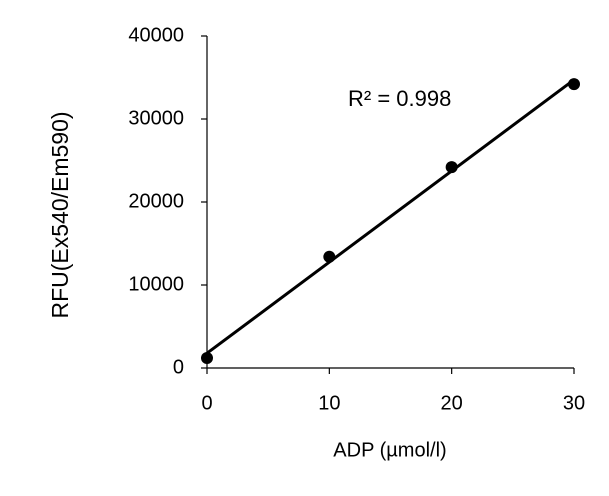  What do you see at coordinates (156, 35) in the screenshot?
I see `y-tick-label: 40000` at bounding box center [156, 35].